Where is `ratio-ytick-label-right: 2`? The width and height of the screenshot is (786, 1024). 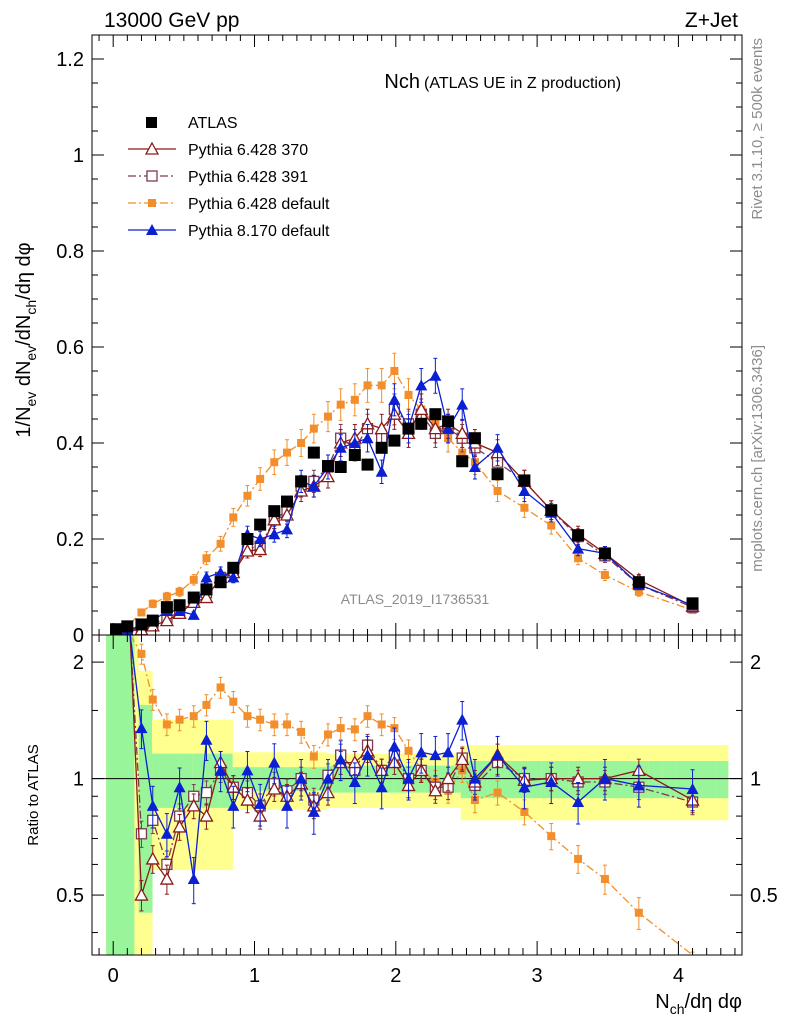
ratio-ytick-label-right: 2 is located at coordinates (755, 663).